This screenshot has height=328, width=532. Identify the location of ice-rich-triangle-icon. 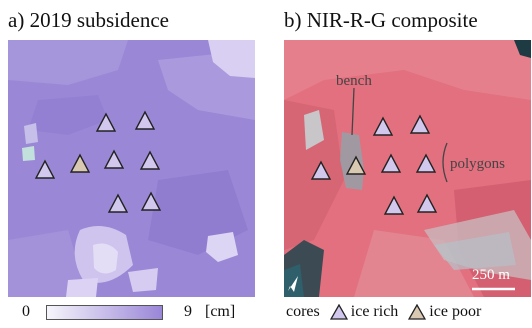
(338, 312).